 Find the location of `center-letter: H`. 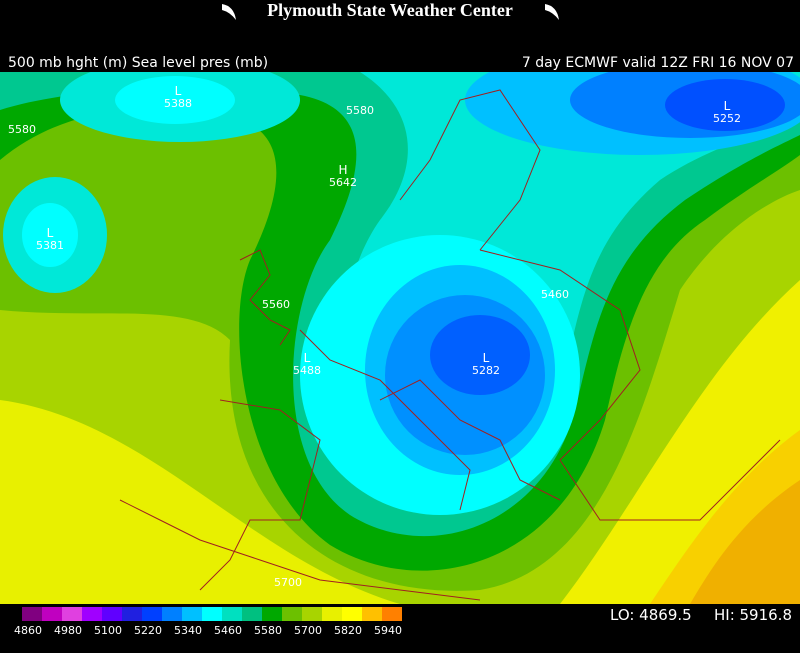

center-letter: H is located at coordinates (342, 170).